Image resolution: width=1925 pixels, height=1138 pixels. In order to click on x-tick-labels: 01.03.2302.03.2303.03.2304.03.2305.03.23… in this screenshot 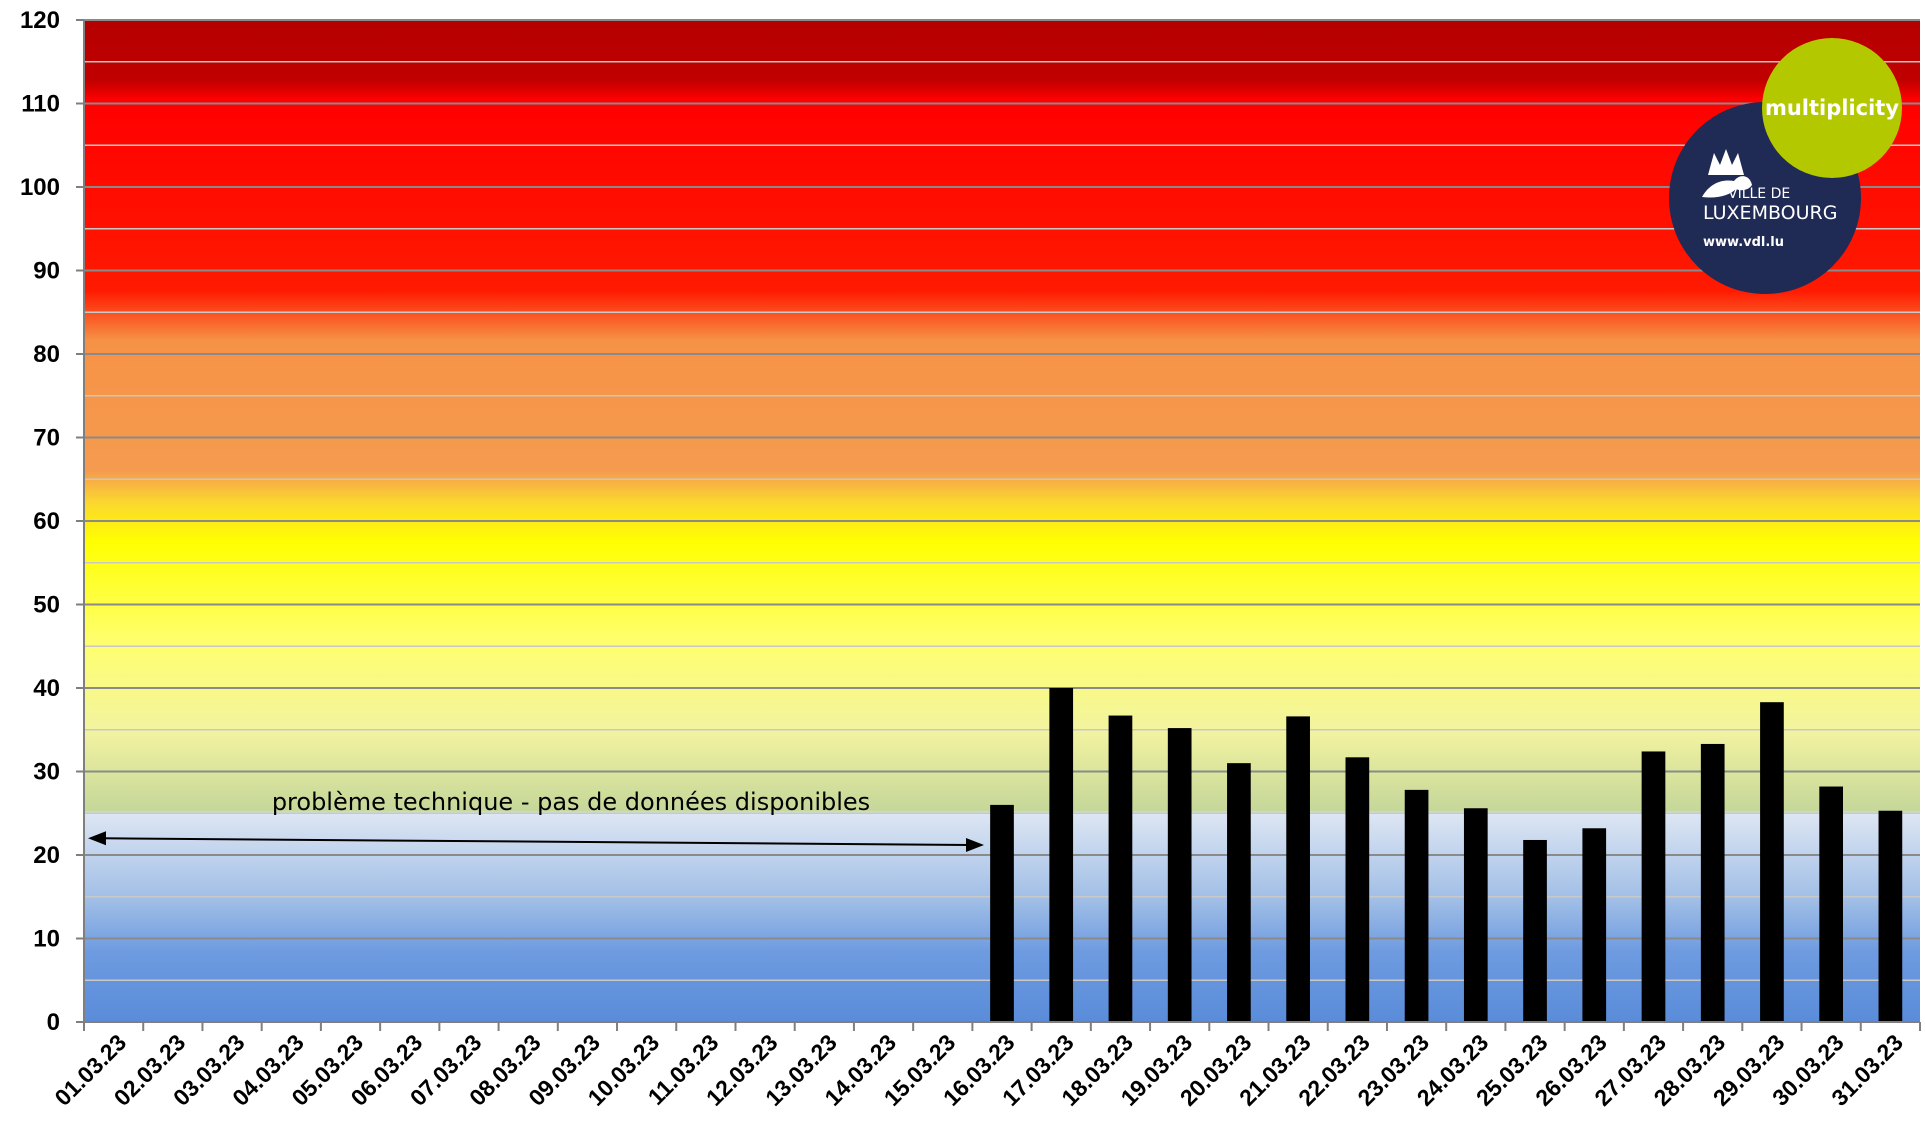, I will do `click(978, 1070)`.